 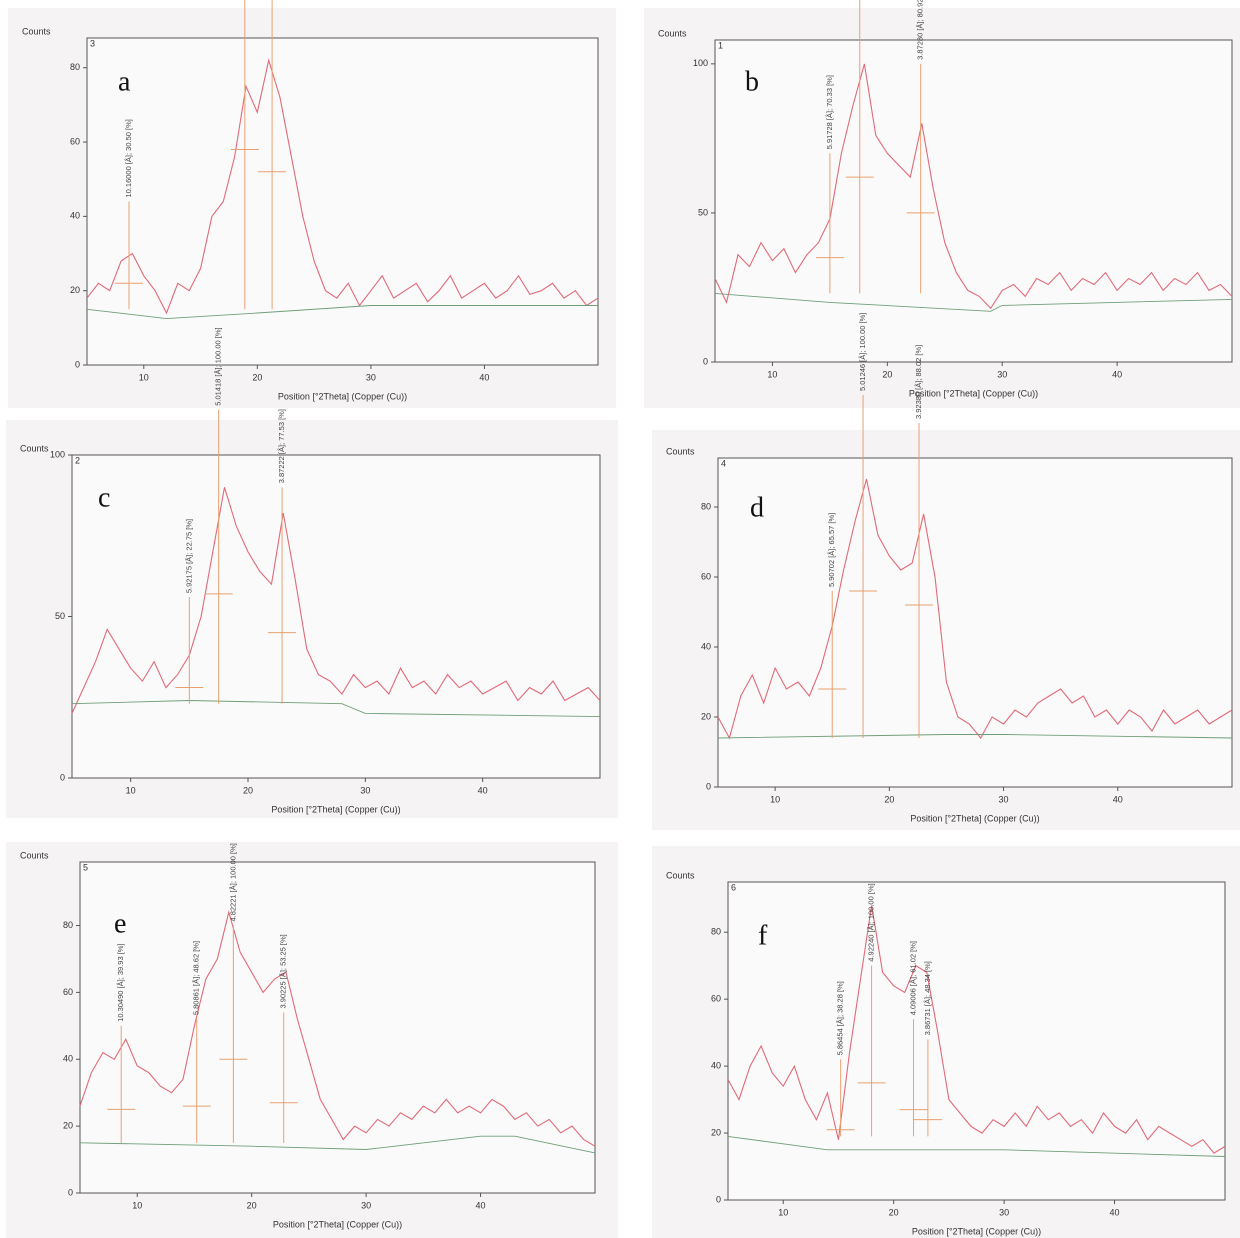 What do you see at coordinates (723, 463) in the screenshot?
I see `panel-number: 4` at bounding box center [723, 463].